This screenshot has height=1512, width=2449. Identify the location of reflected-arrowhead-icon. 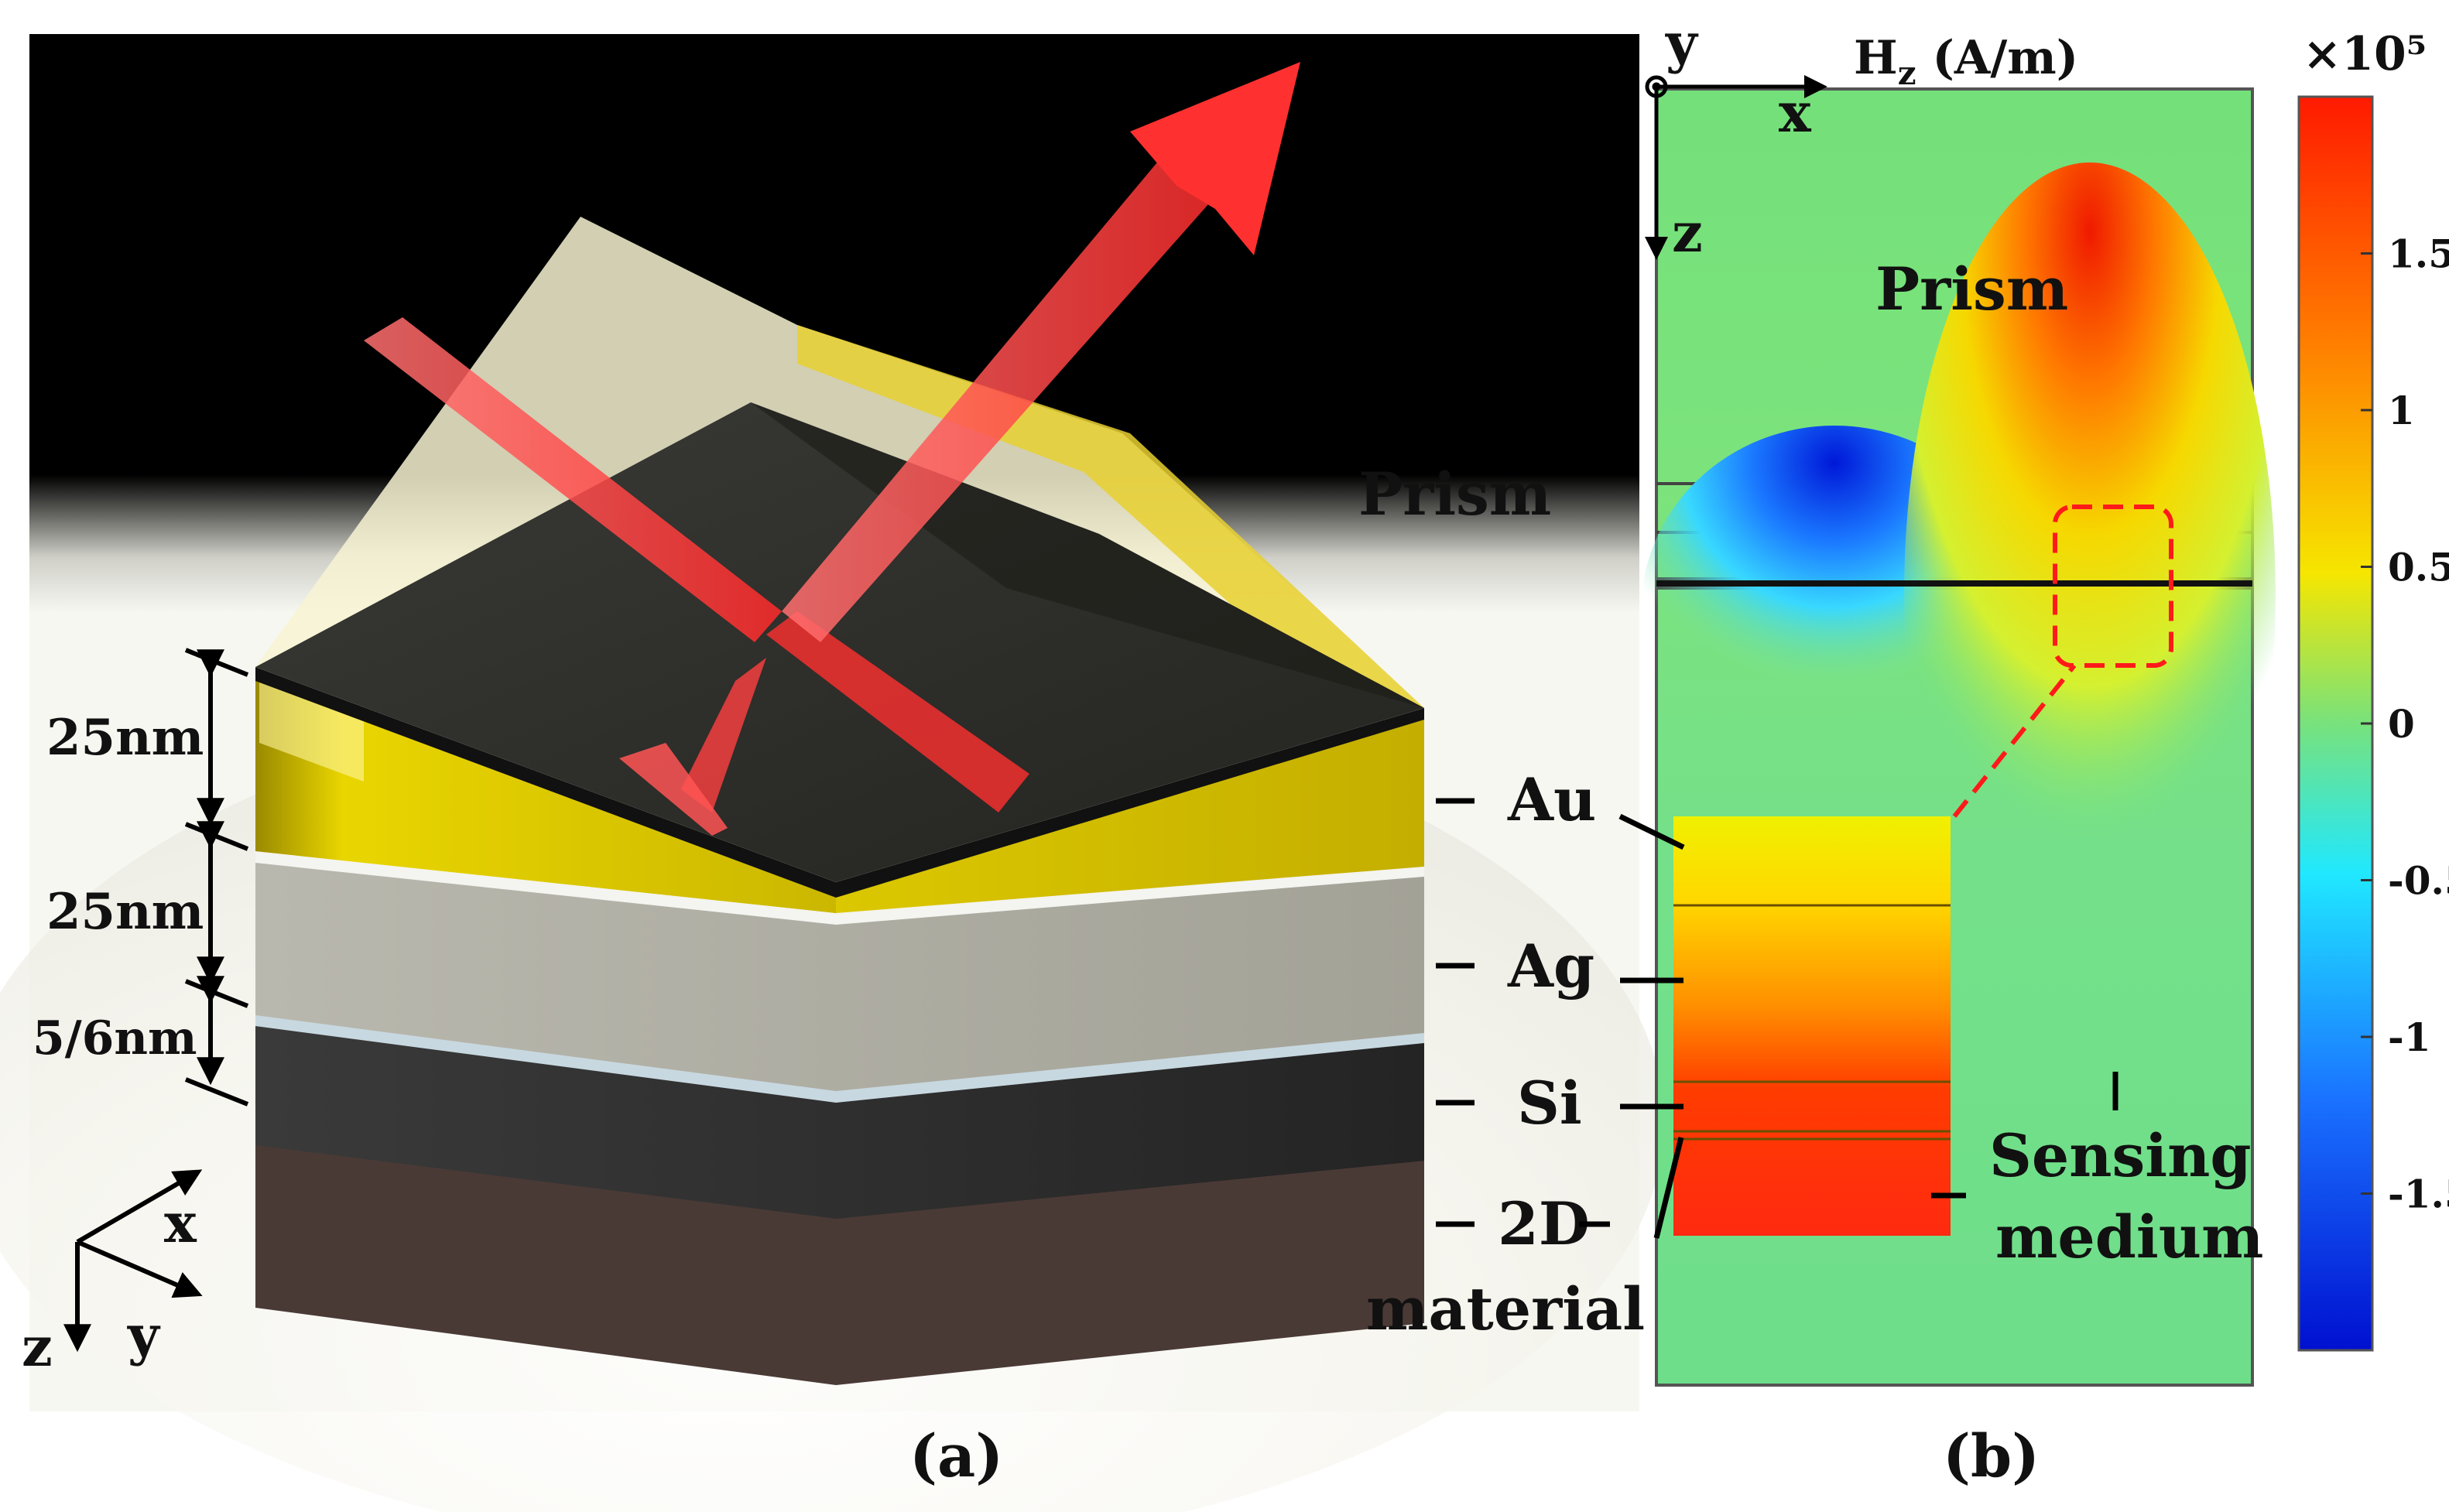
(1215, 158).